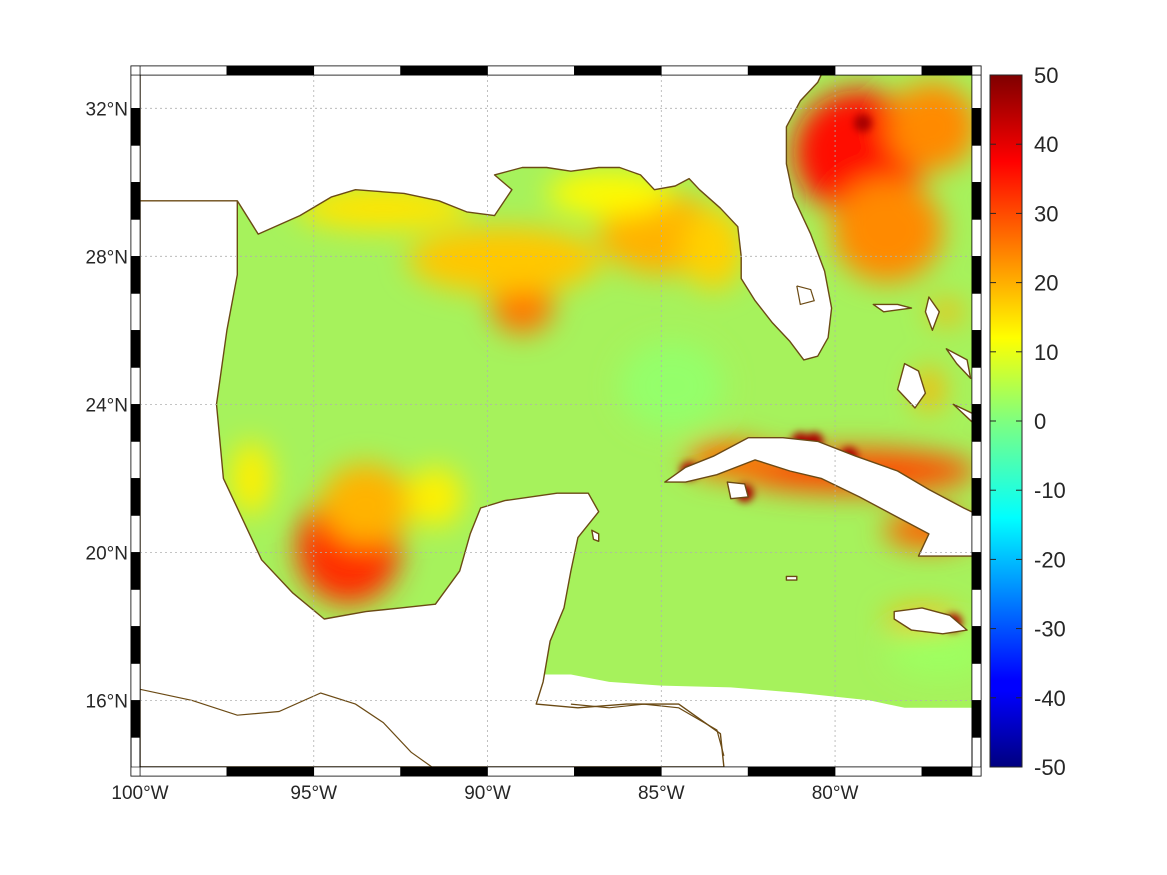 The image size is (1167, 875). Describe the element at coordinates (805, 295) in the screenshot. I see `lake-okeechobee` at that location.